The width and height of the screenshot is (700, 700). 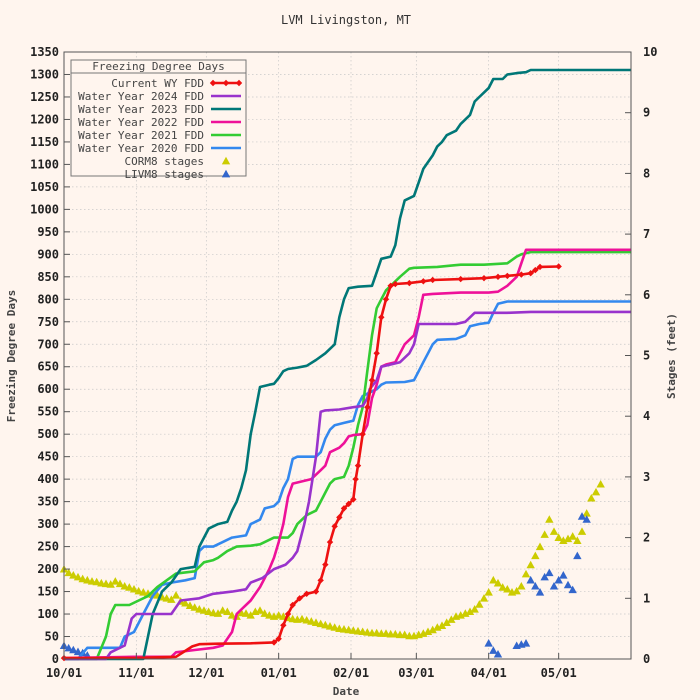 What do you see at coordinates (48, 434) in the screenshot?
I see `y-tick-label: 500` at bounding box center [48, 434].